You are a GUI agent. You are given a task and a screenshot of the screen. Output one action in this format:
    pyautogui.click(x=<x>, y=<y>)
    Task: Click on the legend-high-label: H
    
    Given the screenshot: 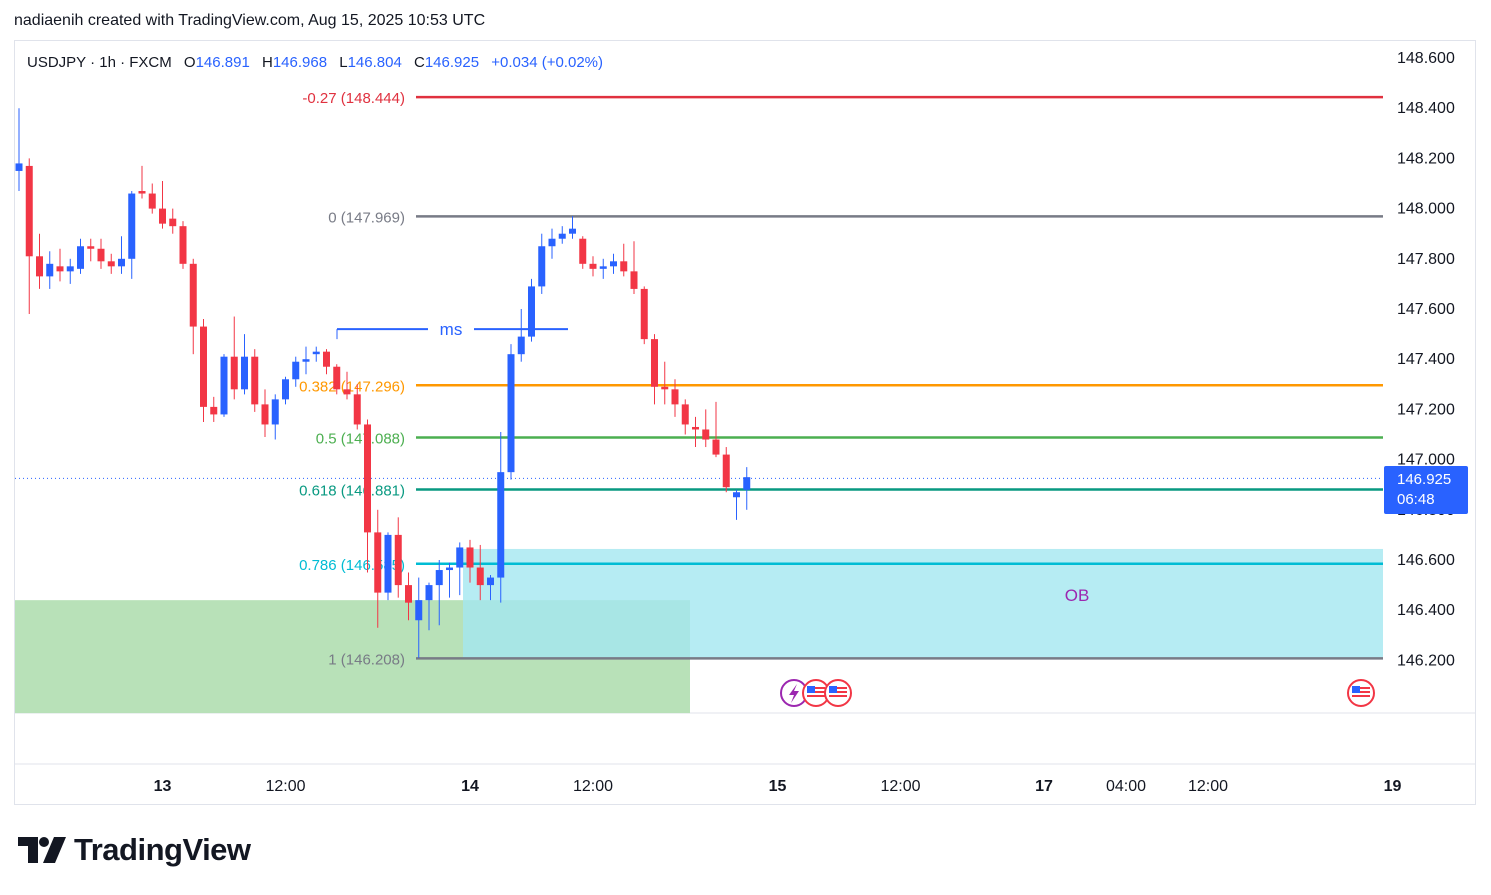 What is the action you would take?
    pyautogui.click(x=267, y=62)
    